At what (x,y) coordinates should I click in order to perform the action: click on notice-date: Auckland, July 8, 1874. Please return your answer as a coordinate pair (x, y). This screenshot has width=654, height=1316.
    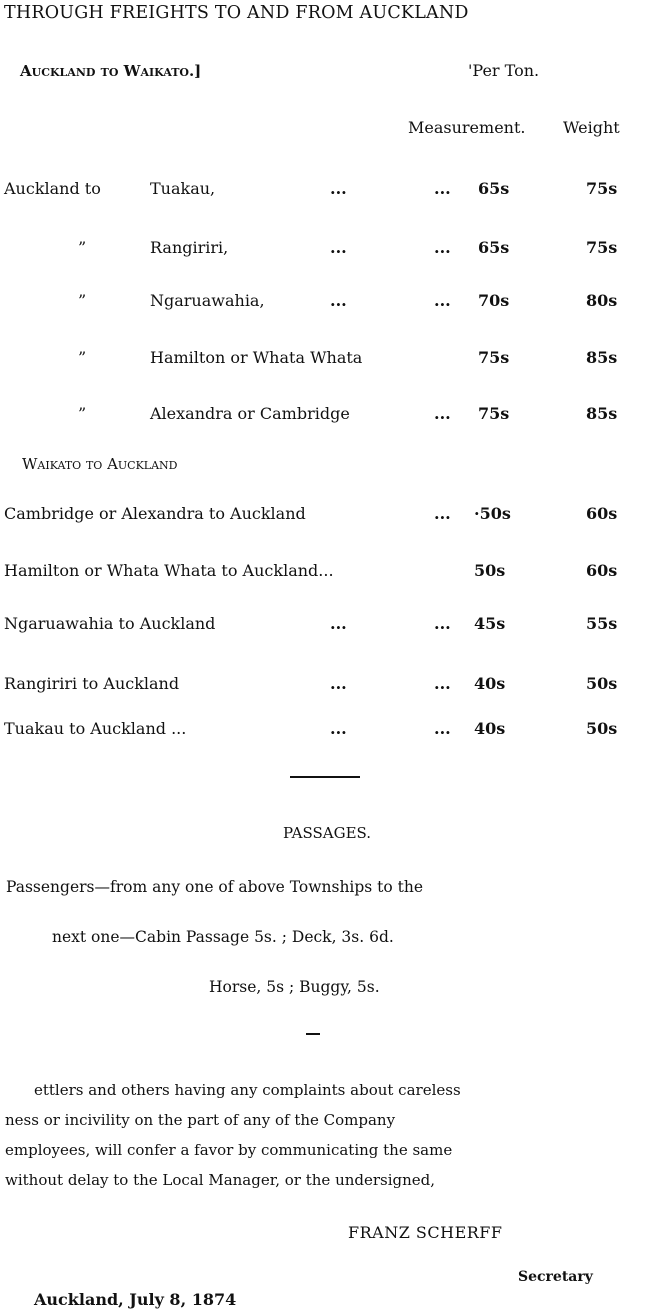
    Looking at the image, I should click on (135, 1299).